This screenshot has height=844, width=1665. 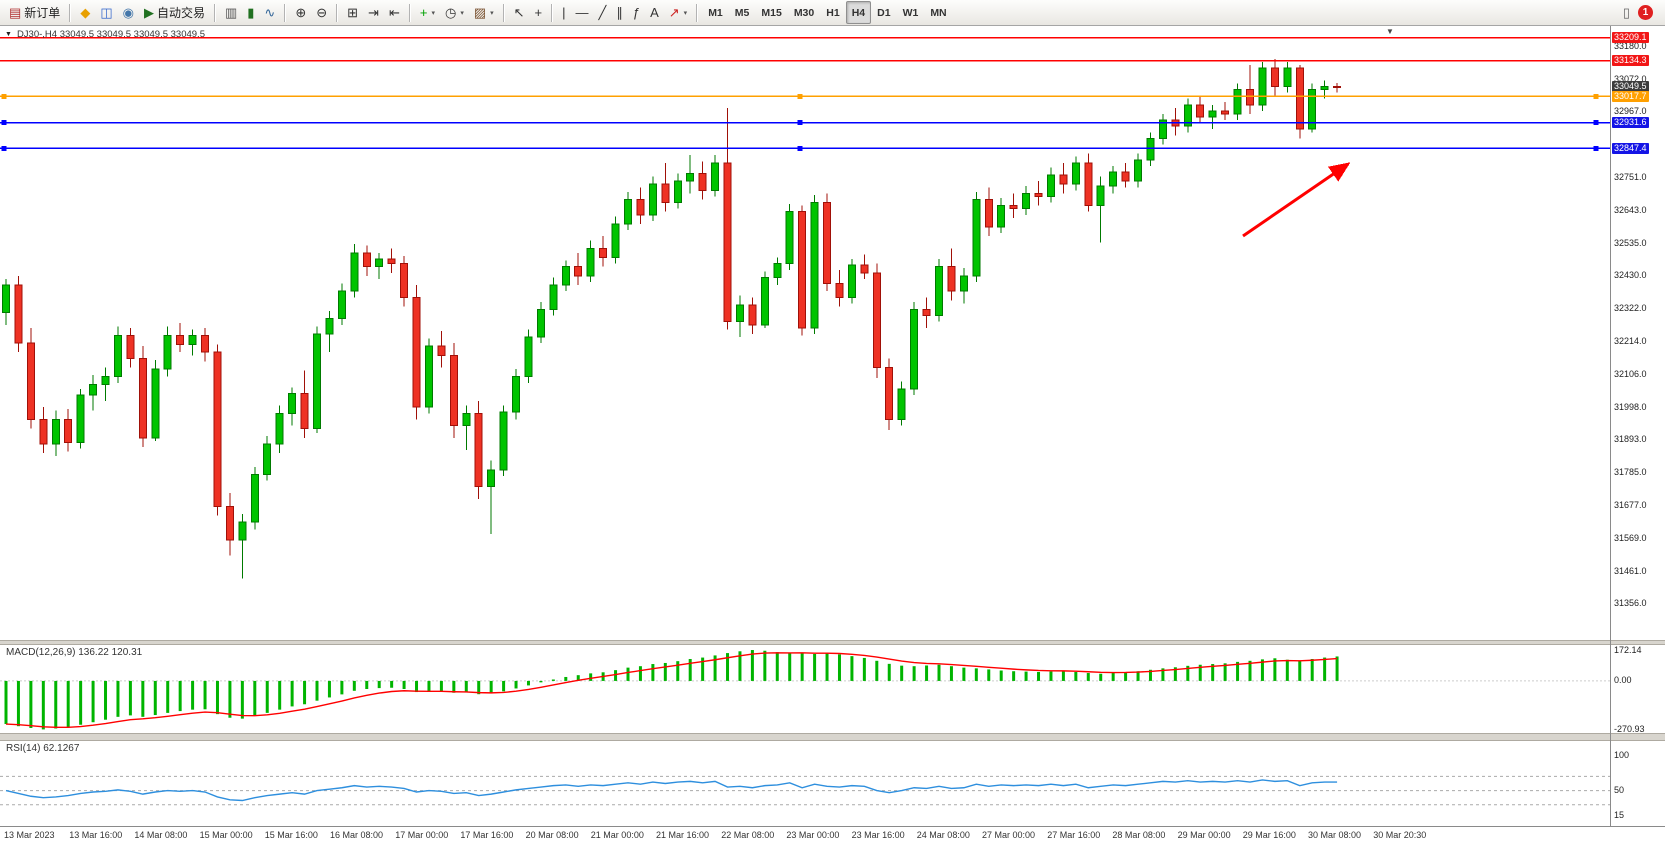 I want to click on templates-button: ▨ ▾, so click(x=484, y=12).